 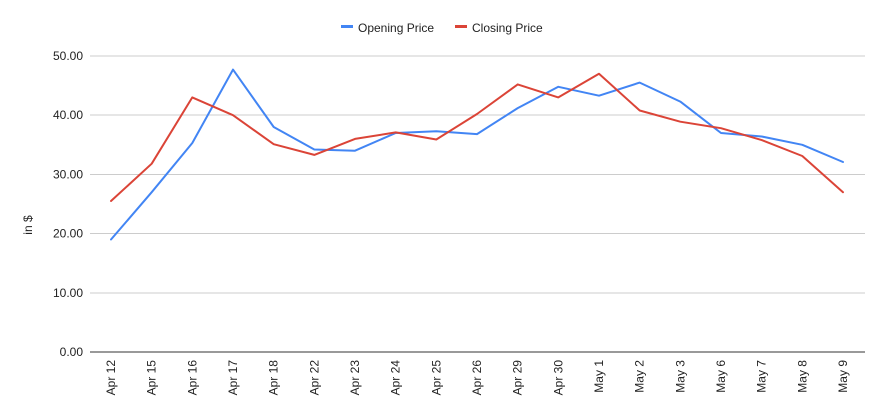 I want to click on legend-item: Closing Price, so click(x=499, y=28).